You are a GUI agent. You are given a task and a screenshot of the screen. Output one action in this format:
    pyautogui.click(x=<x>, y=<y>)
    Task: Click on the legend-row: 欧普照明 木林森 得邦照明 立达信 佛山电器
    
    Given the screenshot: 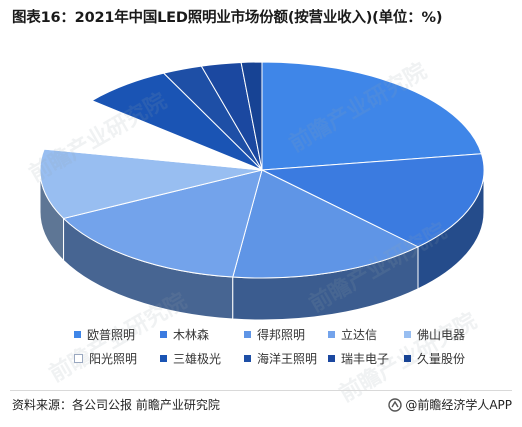 What is the action you would take?
    pyautogui.click(x=294, y=334)
    